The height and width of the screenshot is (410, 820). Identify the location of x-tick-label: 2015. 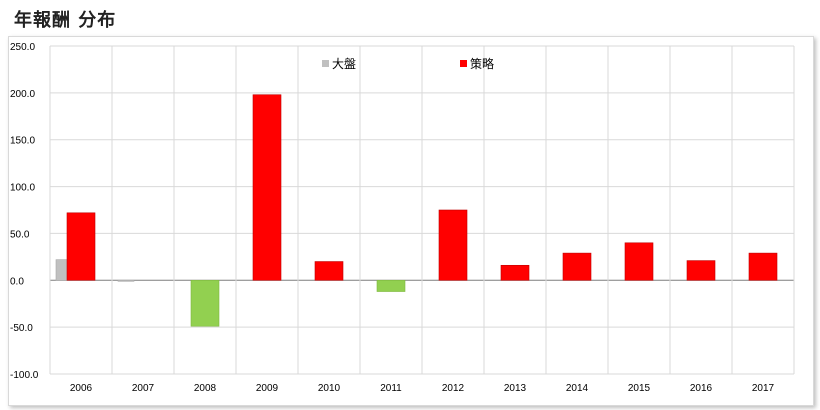
(639, 388).